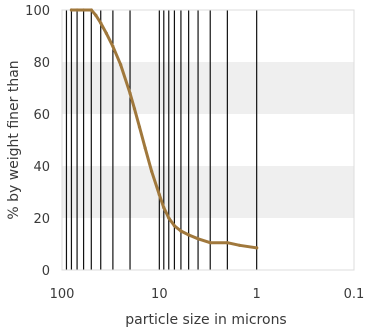 The height and width of the screenshot is (334, 366). Describe the element at coordinates (257, 294) in the screenshot. I see `x-tick-label: 1` at that location.